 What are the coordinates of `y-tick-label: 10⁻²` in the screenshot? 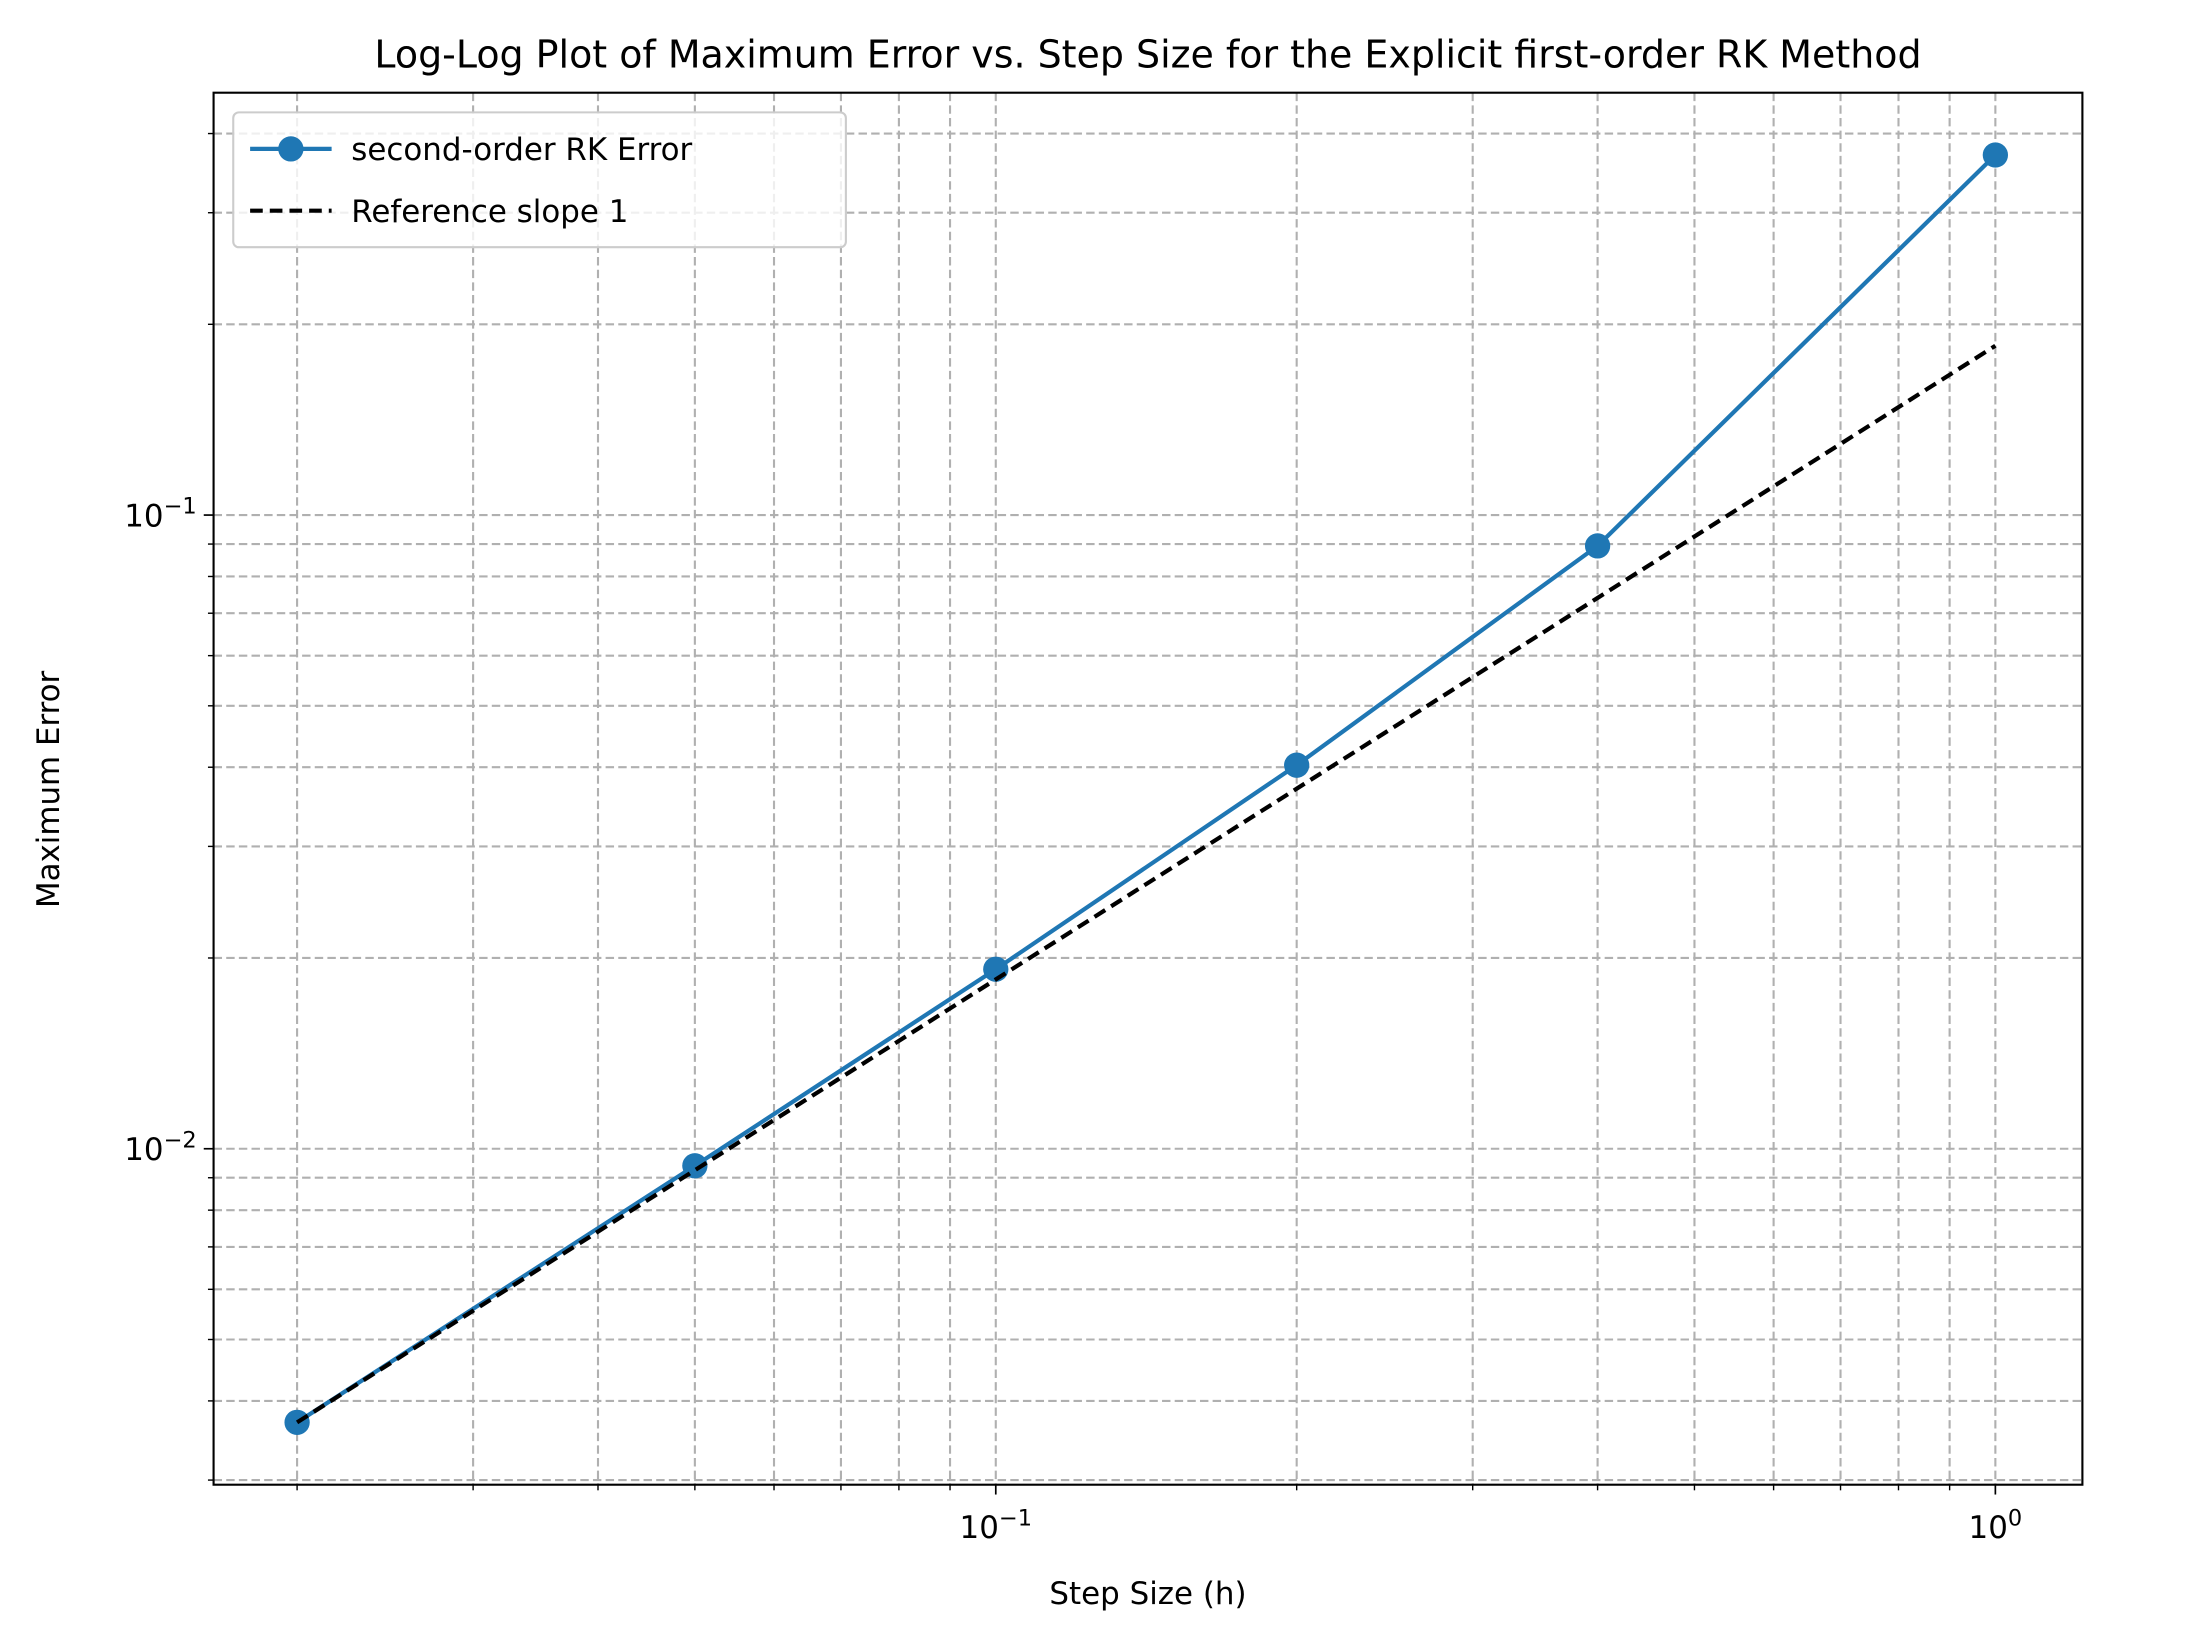 It's located at (160, 1147).